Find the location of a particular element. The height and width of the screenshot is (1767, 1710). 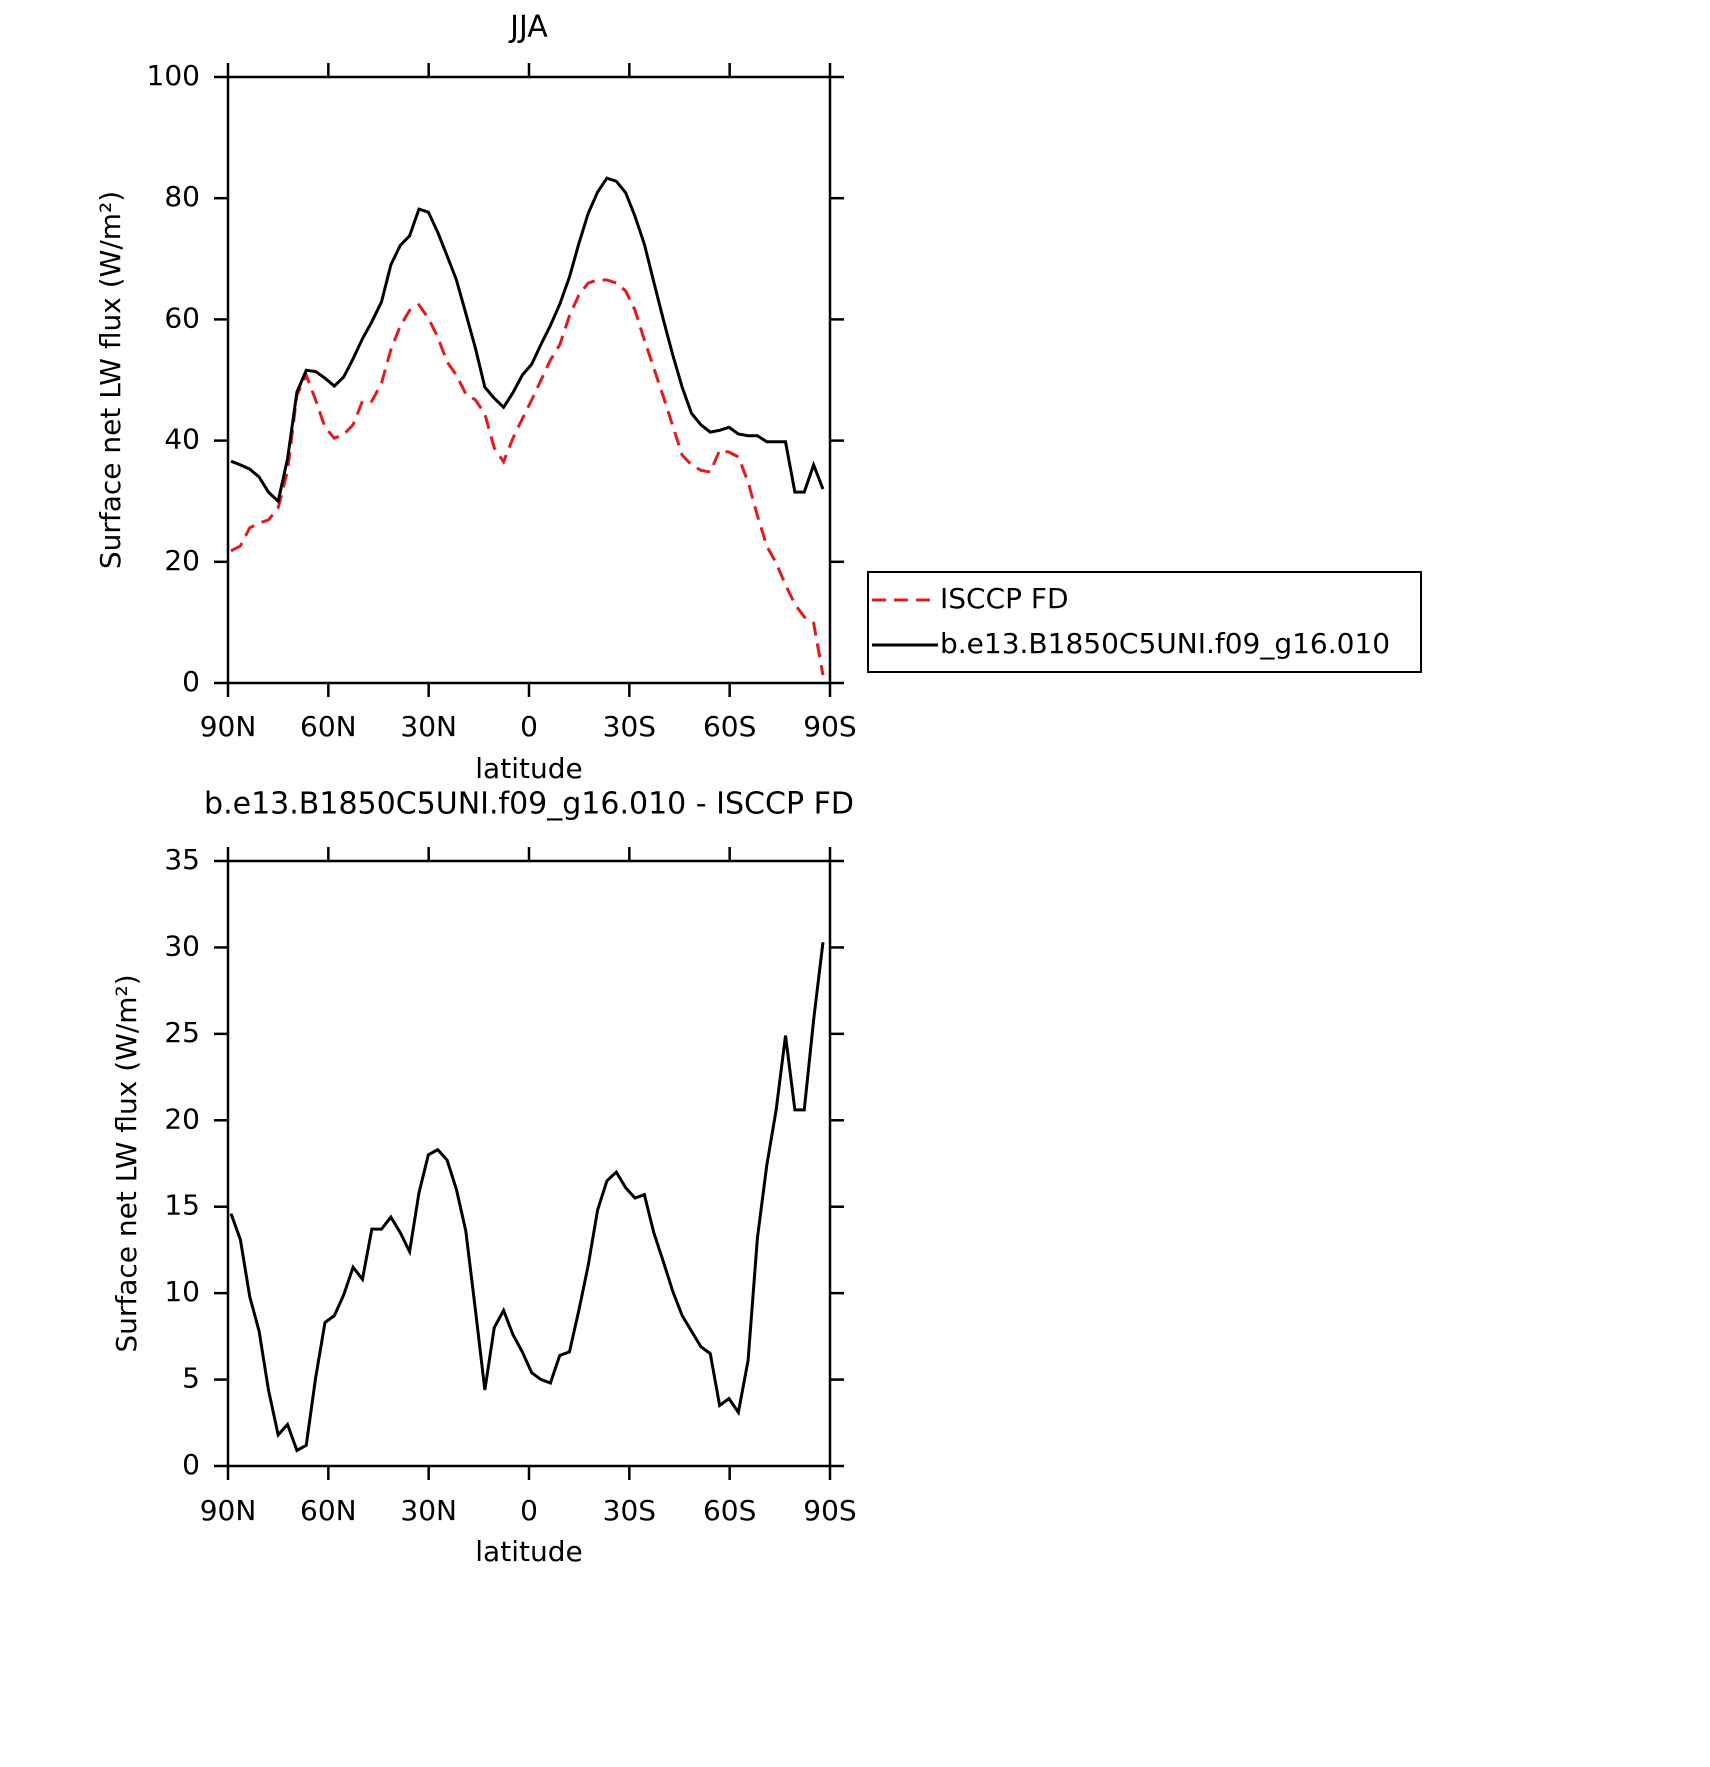

y-tick-label: 10 is located at coordinates (182, 1291).